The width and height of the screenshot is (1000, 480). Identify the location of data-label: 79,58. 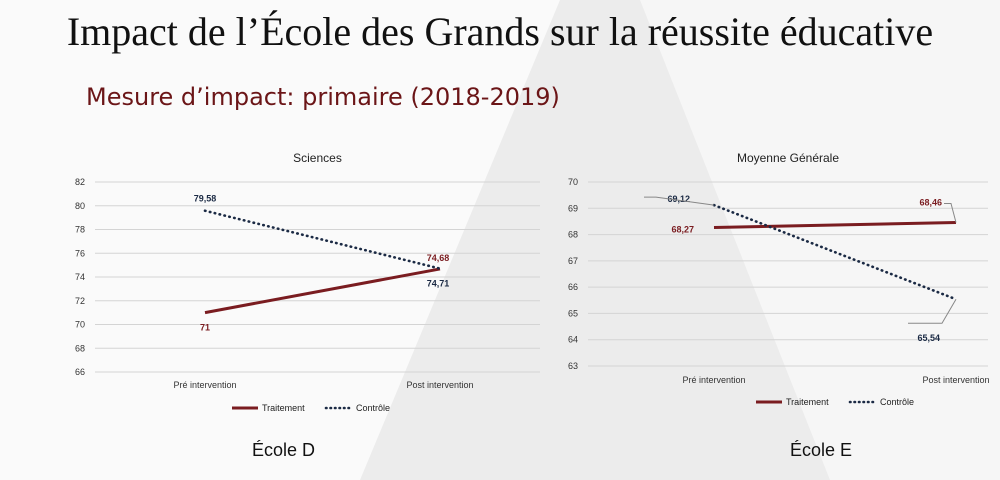
(205, 199).